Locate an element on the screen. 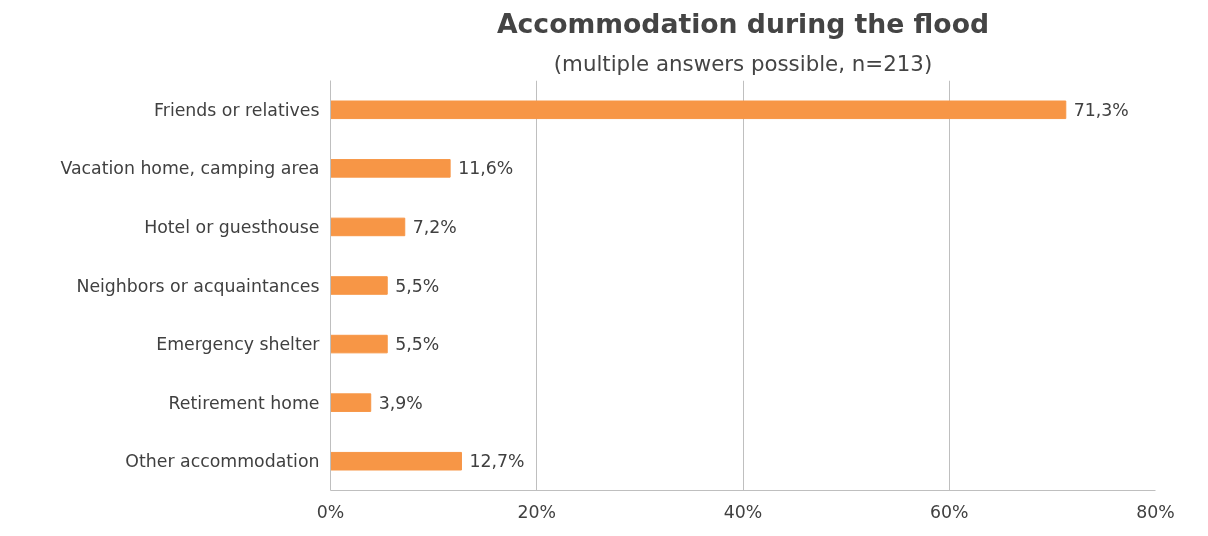  data-label: 12,7% is located at coordinates (497, 461).